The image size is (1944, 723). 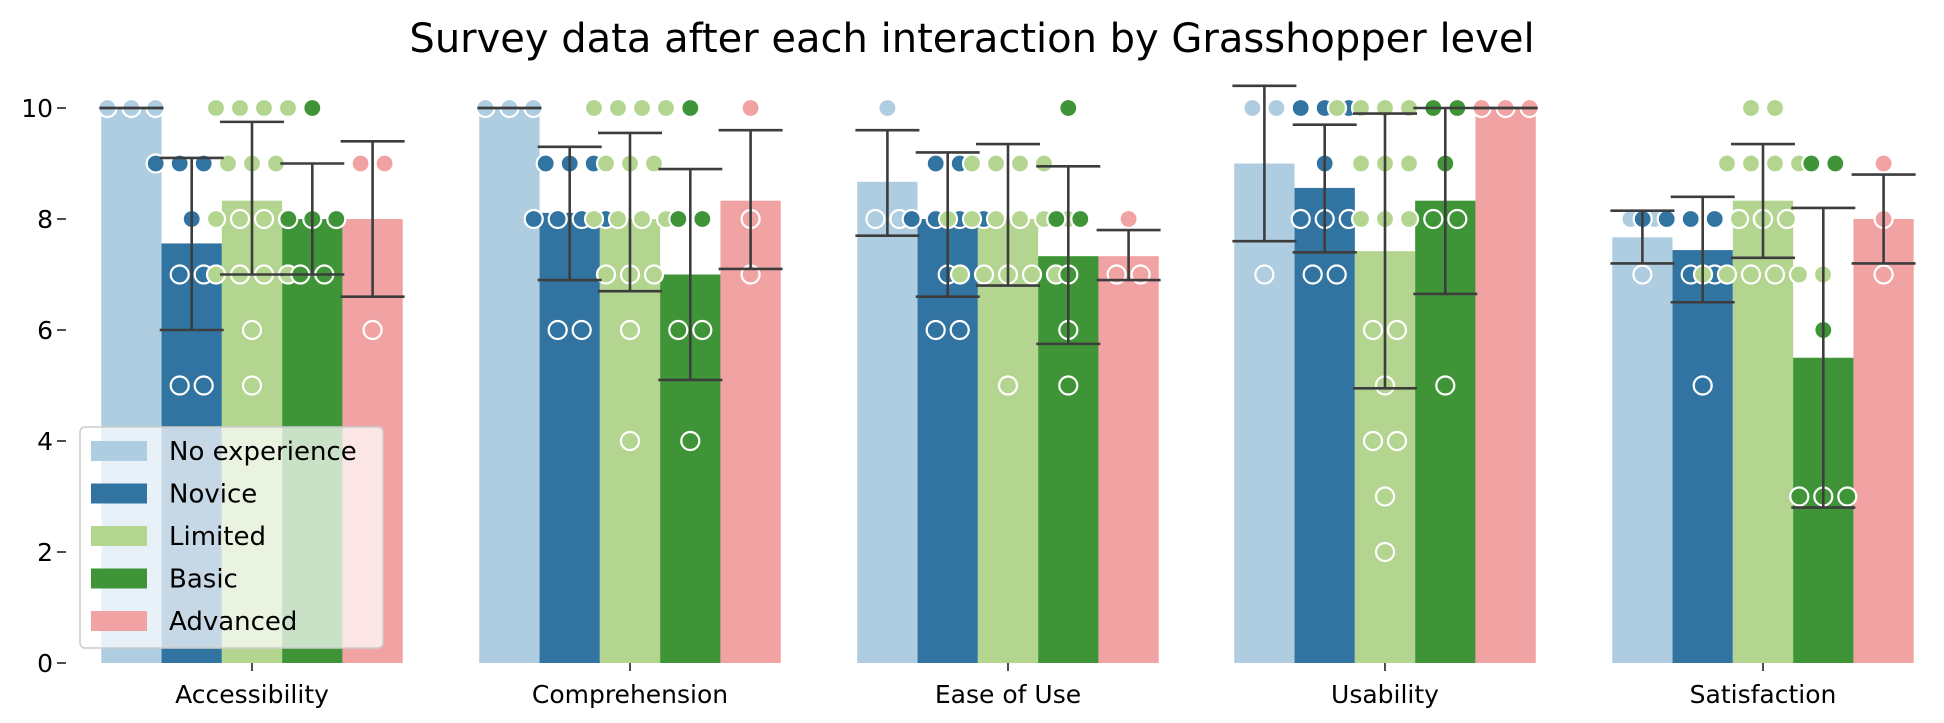 What do you see at coordinates (1264, 413) in the screenshot?
I see `bar-no-experience-usability` at bounding box center [1264, 413].